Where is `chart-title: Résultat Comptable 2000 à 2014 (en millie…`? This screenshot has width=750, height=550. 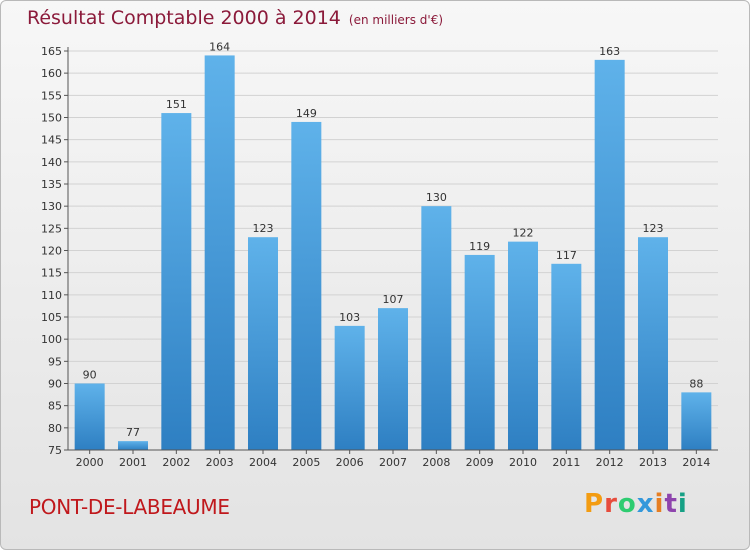
chart-title: Résultat Comptable 2000 à 2014 (en millie… is located at coordinates (235, 18).